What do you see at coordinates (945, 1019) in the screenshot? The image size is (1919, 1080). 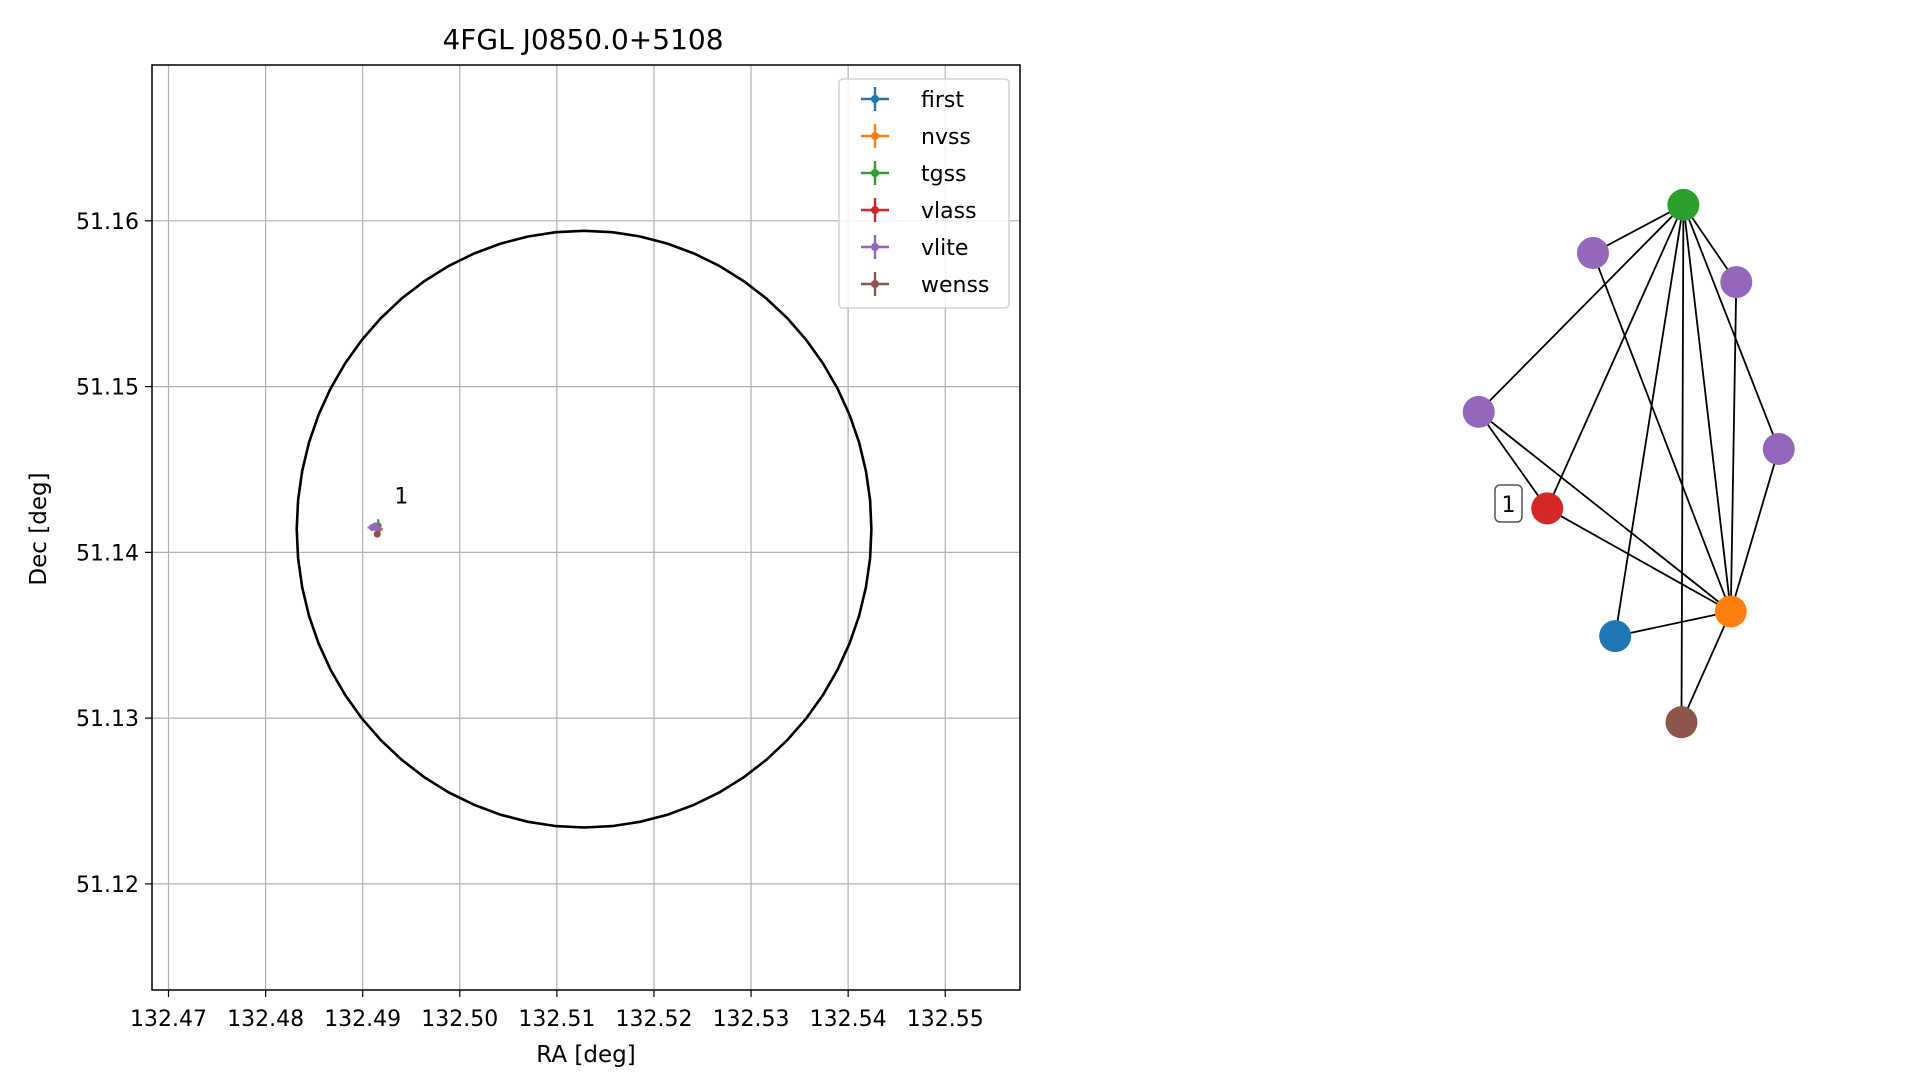 I see `ra-tick-label: 132.55` at bounding box center [945, 1019].